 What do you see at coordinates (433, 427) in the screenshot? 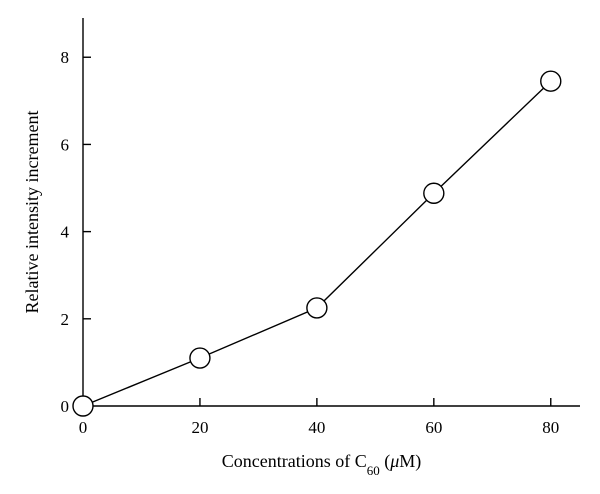
I see `x-tick-label: 60` at bounding box center [433, 427].